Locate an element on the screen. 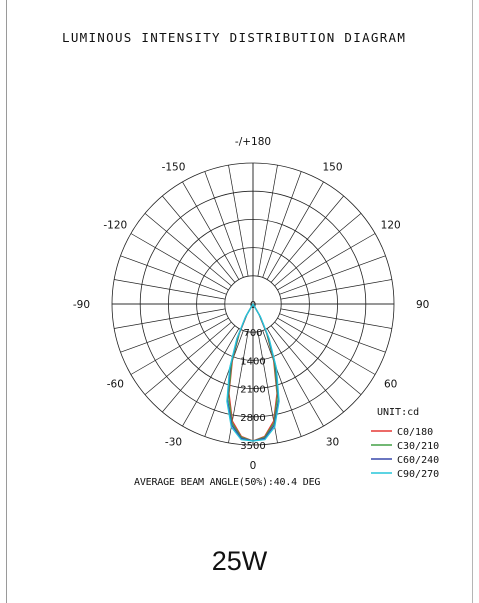 This screenshot has height=603, width=479. angle-label: 150 is located at coordinates (332, 167).